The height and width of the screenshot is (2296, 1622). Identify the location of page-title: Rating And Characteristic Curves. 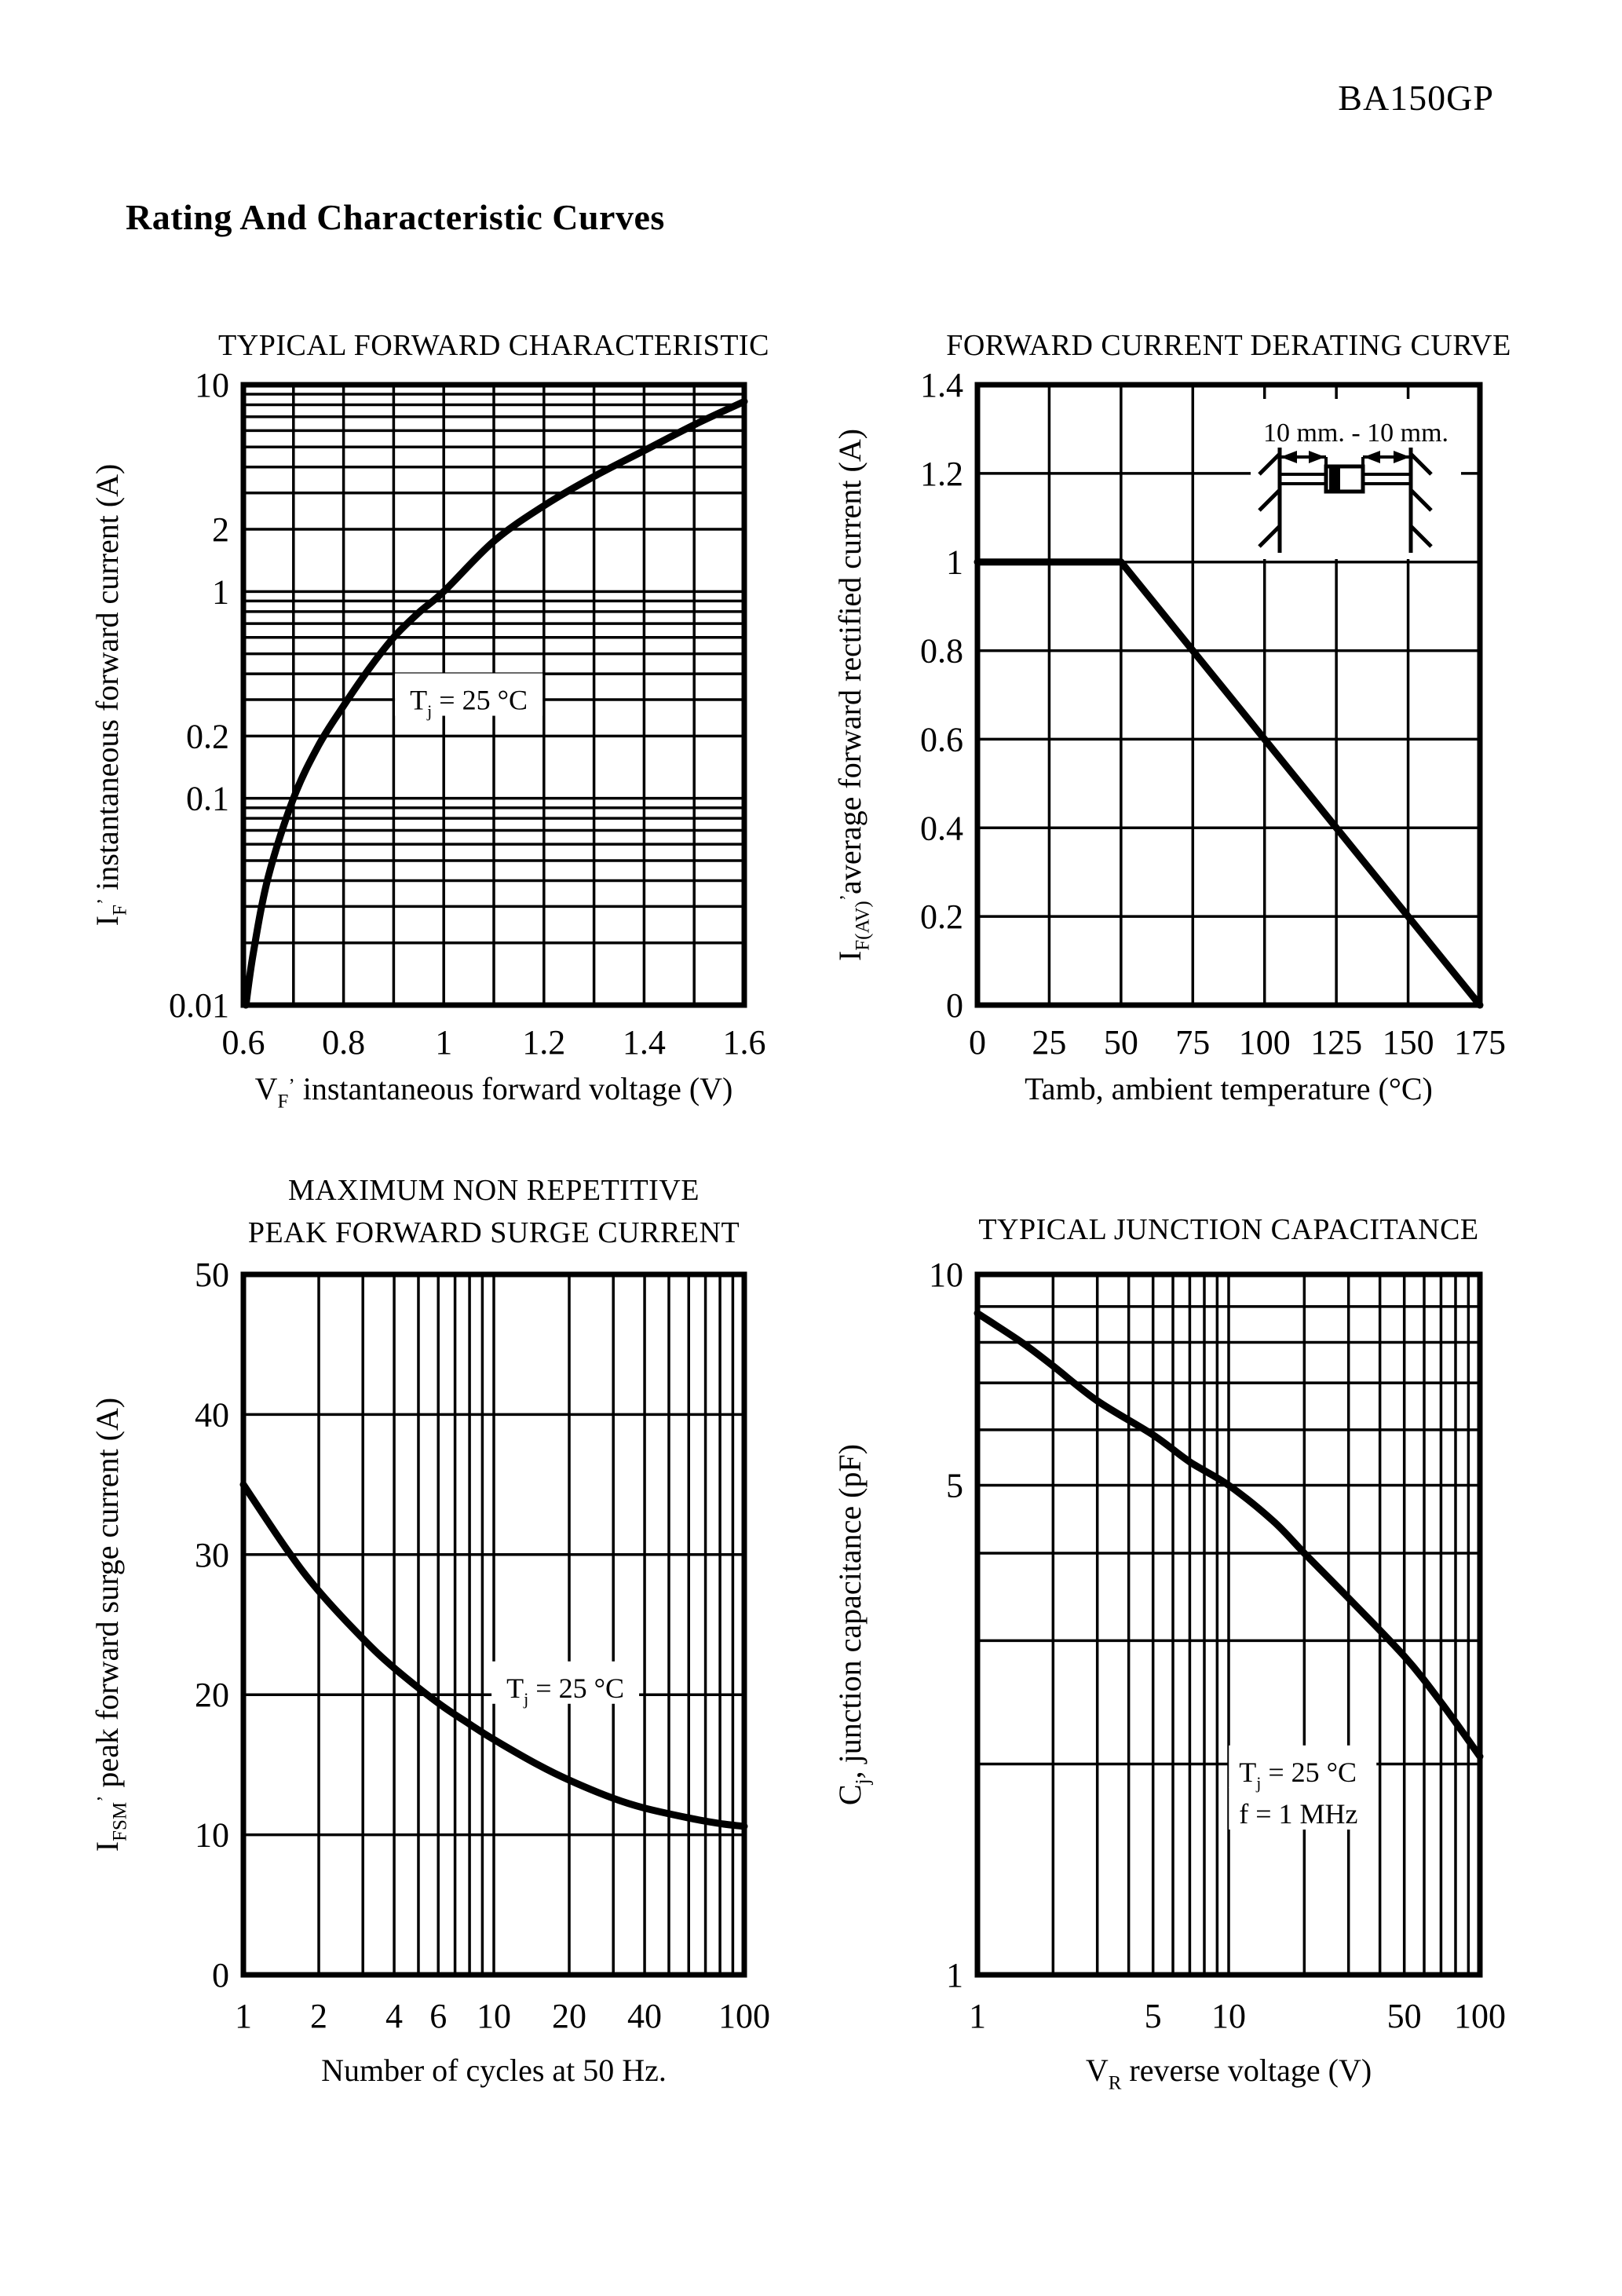
(395, 217).